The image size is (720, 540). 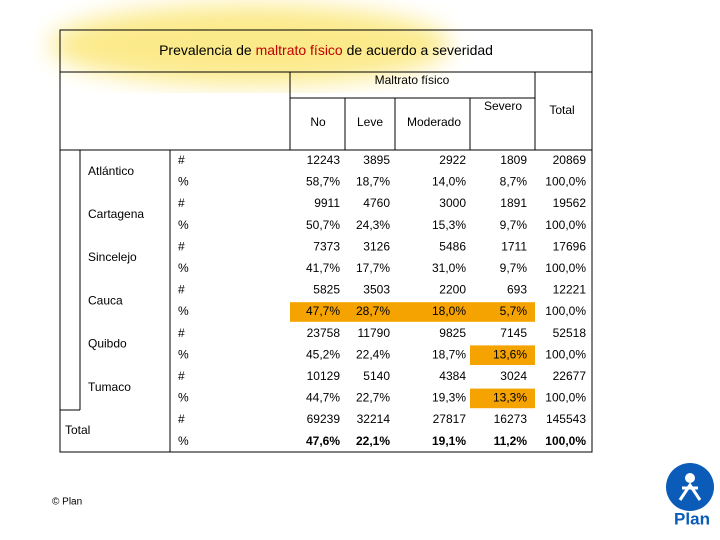 I want to click on cell-value: 19562, so click(x=570, y=203).